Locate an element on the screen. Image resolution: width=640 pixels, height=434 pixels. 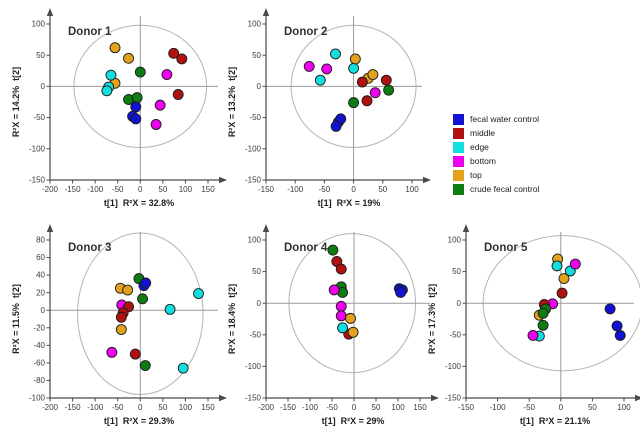
y-tick-label: 80 is located at coordinates (40, 240).